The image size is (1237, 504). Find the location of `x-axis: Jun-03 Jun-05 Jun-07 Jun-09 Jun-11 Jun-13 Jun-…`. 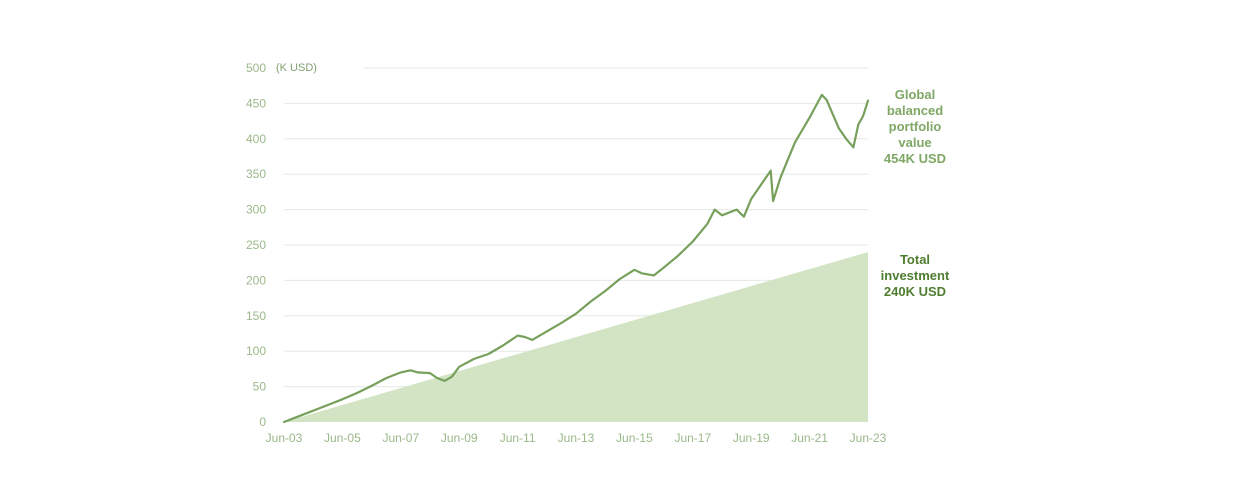

x-axis: Jun-03 Jun-05 Jun-07 Jun-09 Jun-11 Jun-13 Jun-… is located at coordinates (576, 438).